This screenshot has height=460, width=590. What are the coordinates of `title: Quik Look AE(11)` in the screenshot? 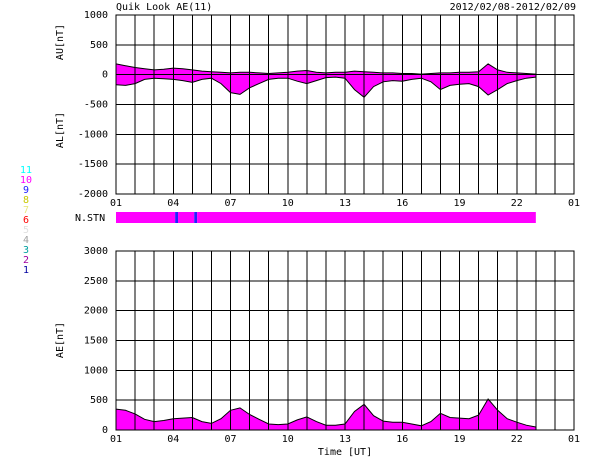 It's located at (164, 7).